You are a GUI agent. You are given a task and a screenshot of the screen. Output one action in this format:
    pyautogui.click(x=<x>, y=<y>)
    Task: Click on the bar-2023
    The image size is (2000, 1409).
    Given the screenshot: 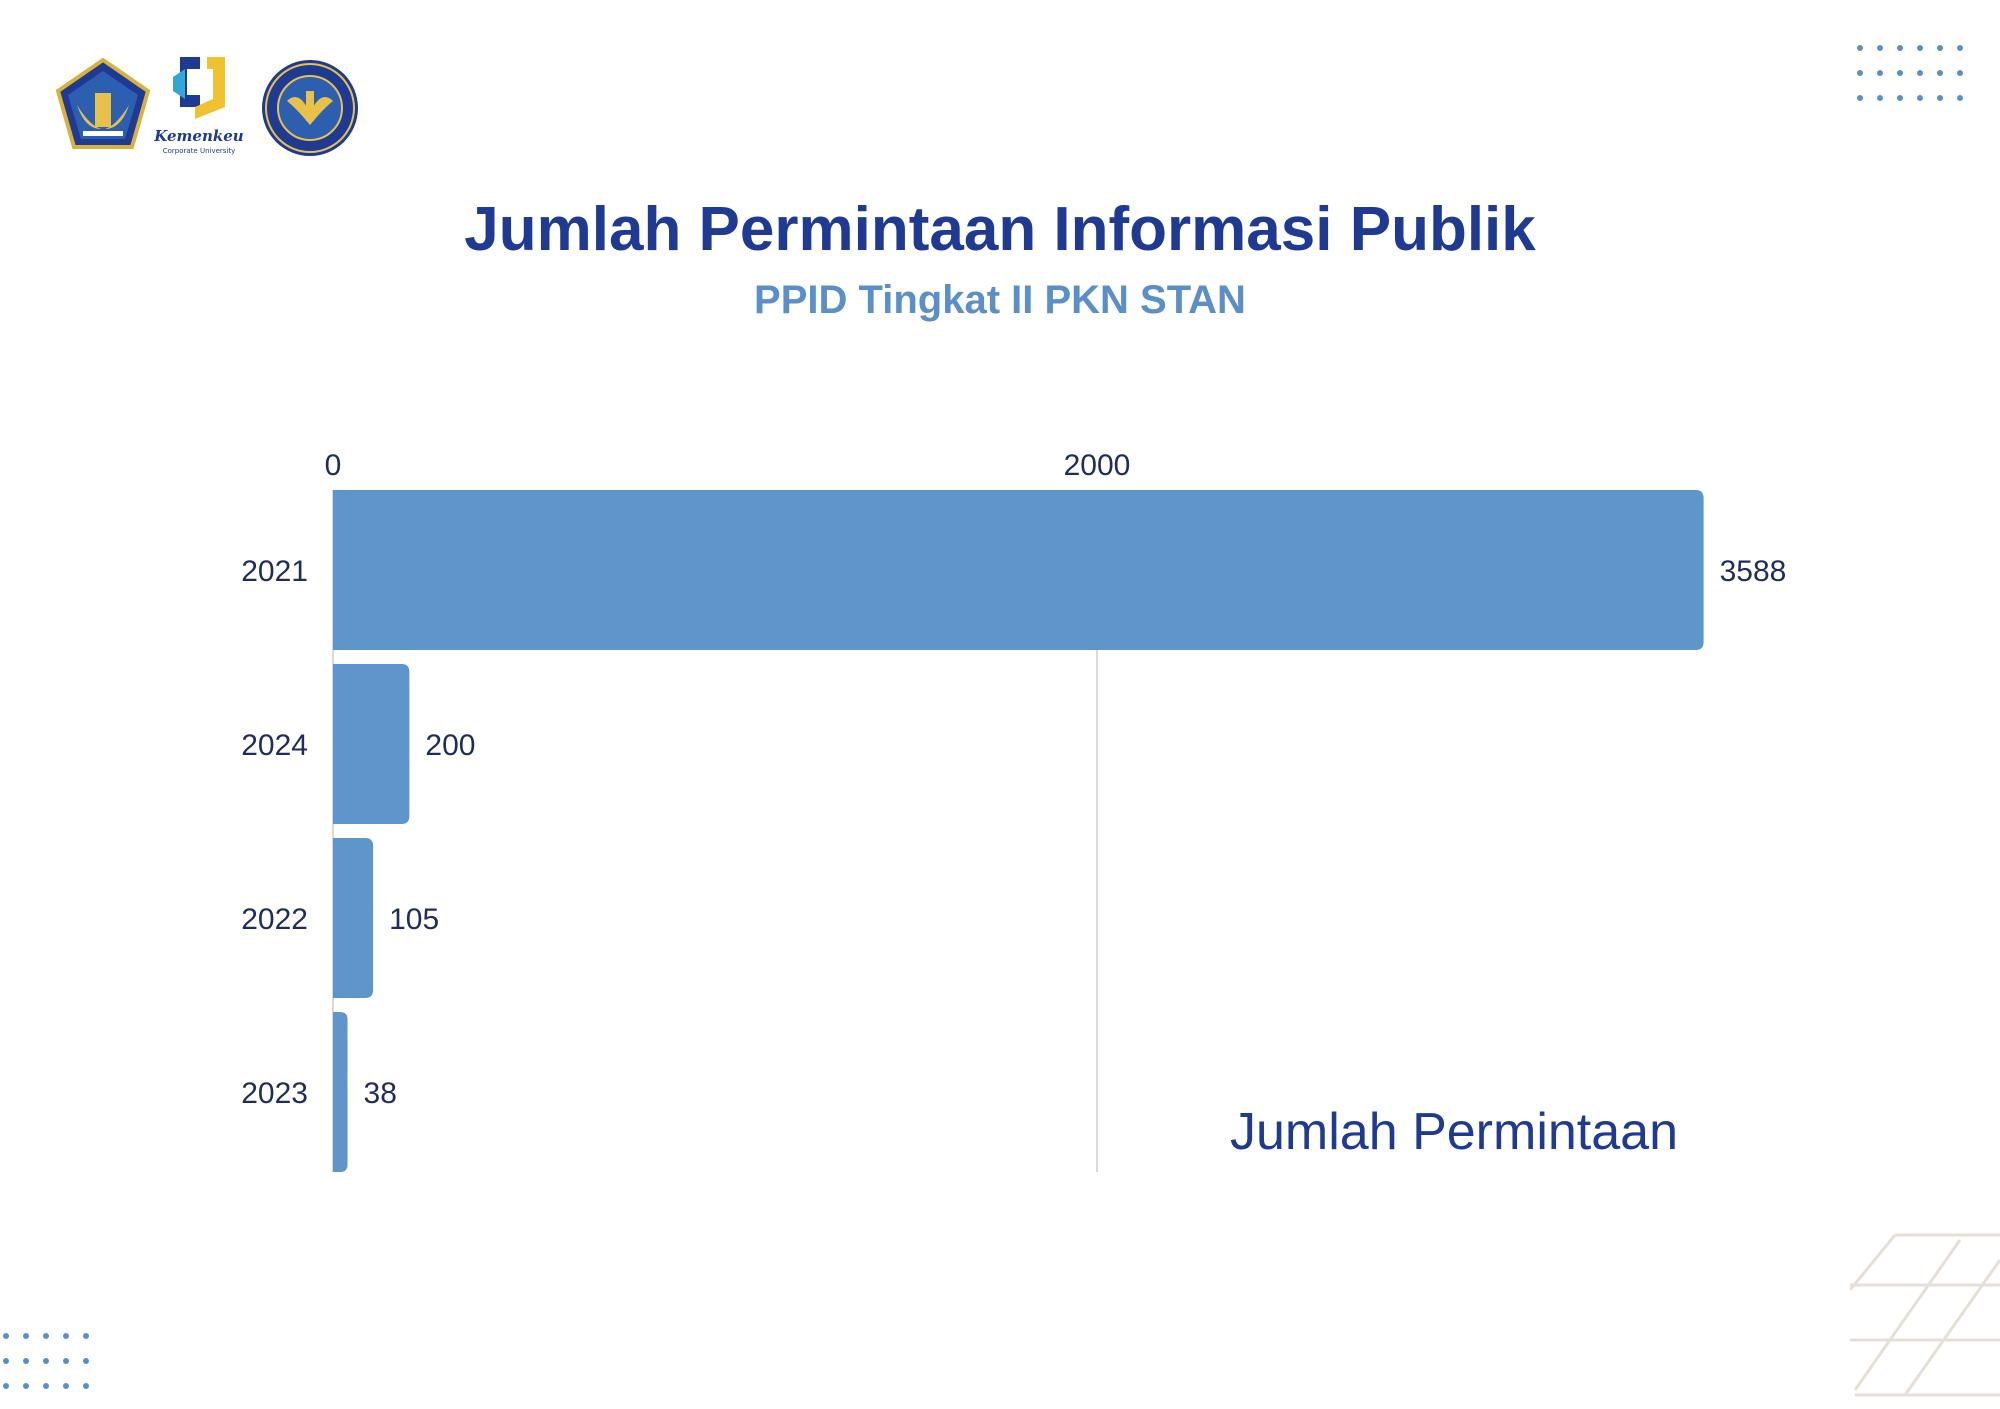 What is the action you would take?
    pyautogui.click(x=340, y=1092)
    